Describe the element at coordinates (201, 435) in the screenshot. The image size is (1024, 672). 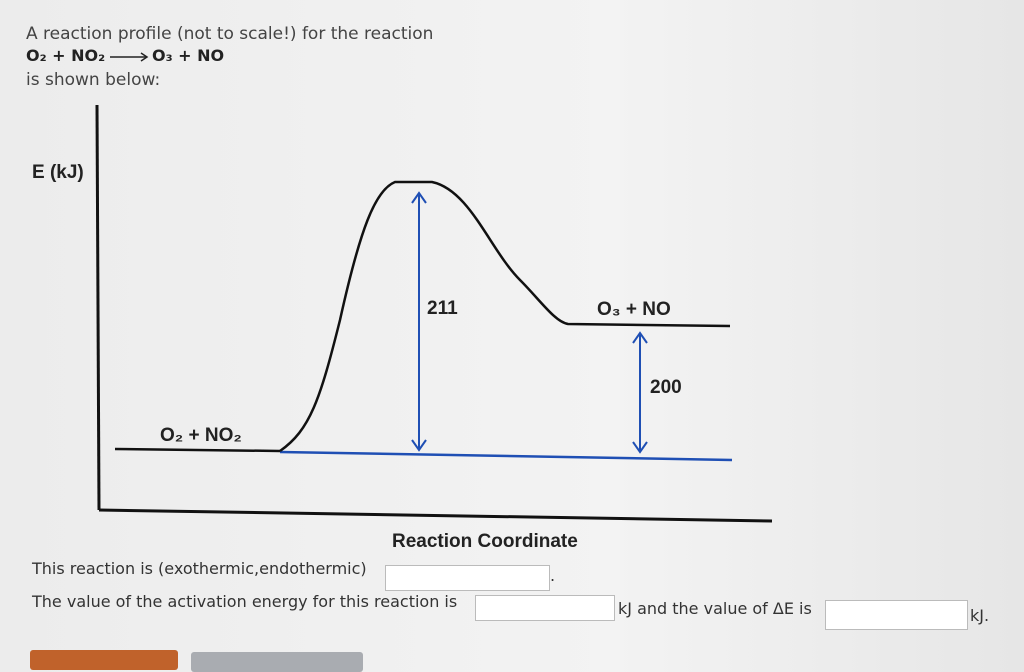
I see `reactant-label: O₂ + NO₂` at that location.